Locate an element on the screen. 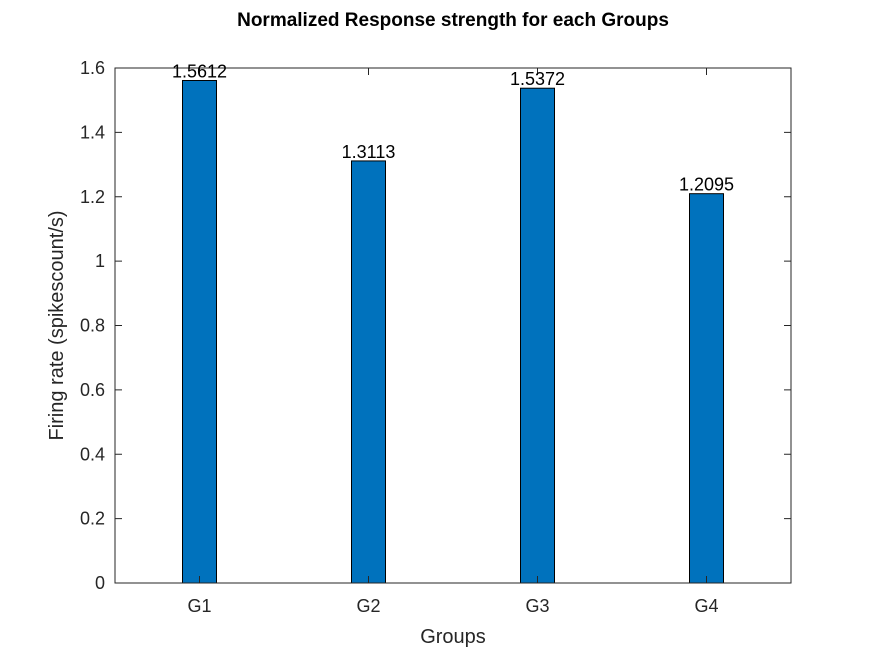 This screenshot has width=875, height=656. x-tick-label-g4: G4 is located at coordinates (706, 606).